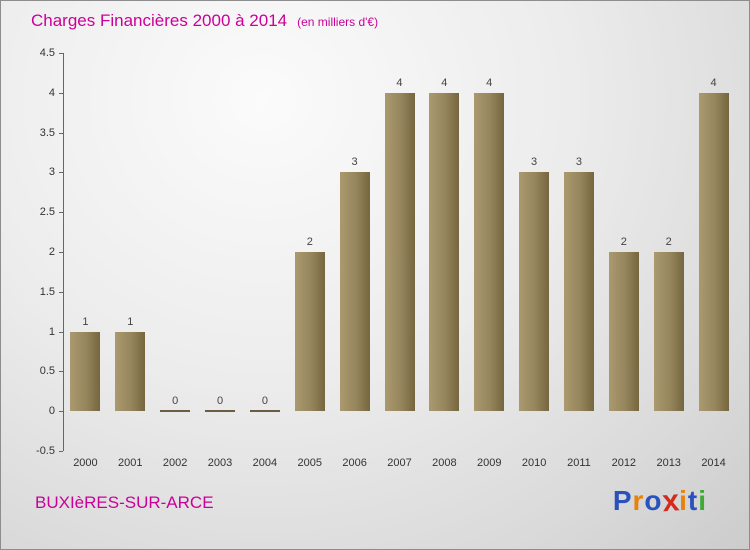 This screenshot has height=550, width=750. I want to click on x-tick-label: 2004, so click(265, 463).